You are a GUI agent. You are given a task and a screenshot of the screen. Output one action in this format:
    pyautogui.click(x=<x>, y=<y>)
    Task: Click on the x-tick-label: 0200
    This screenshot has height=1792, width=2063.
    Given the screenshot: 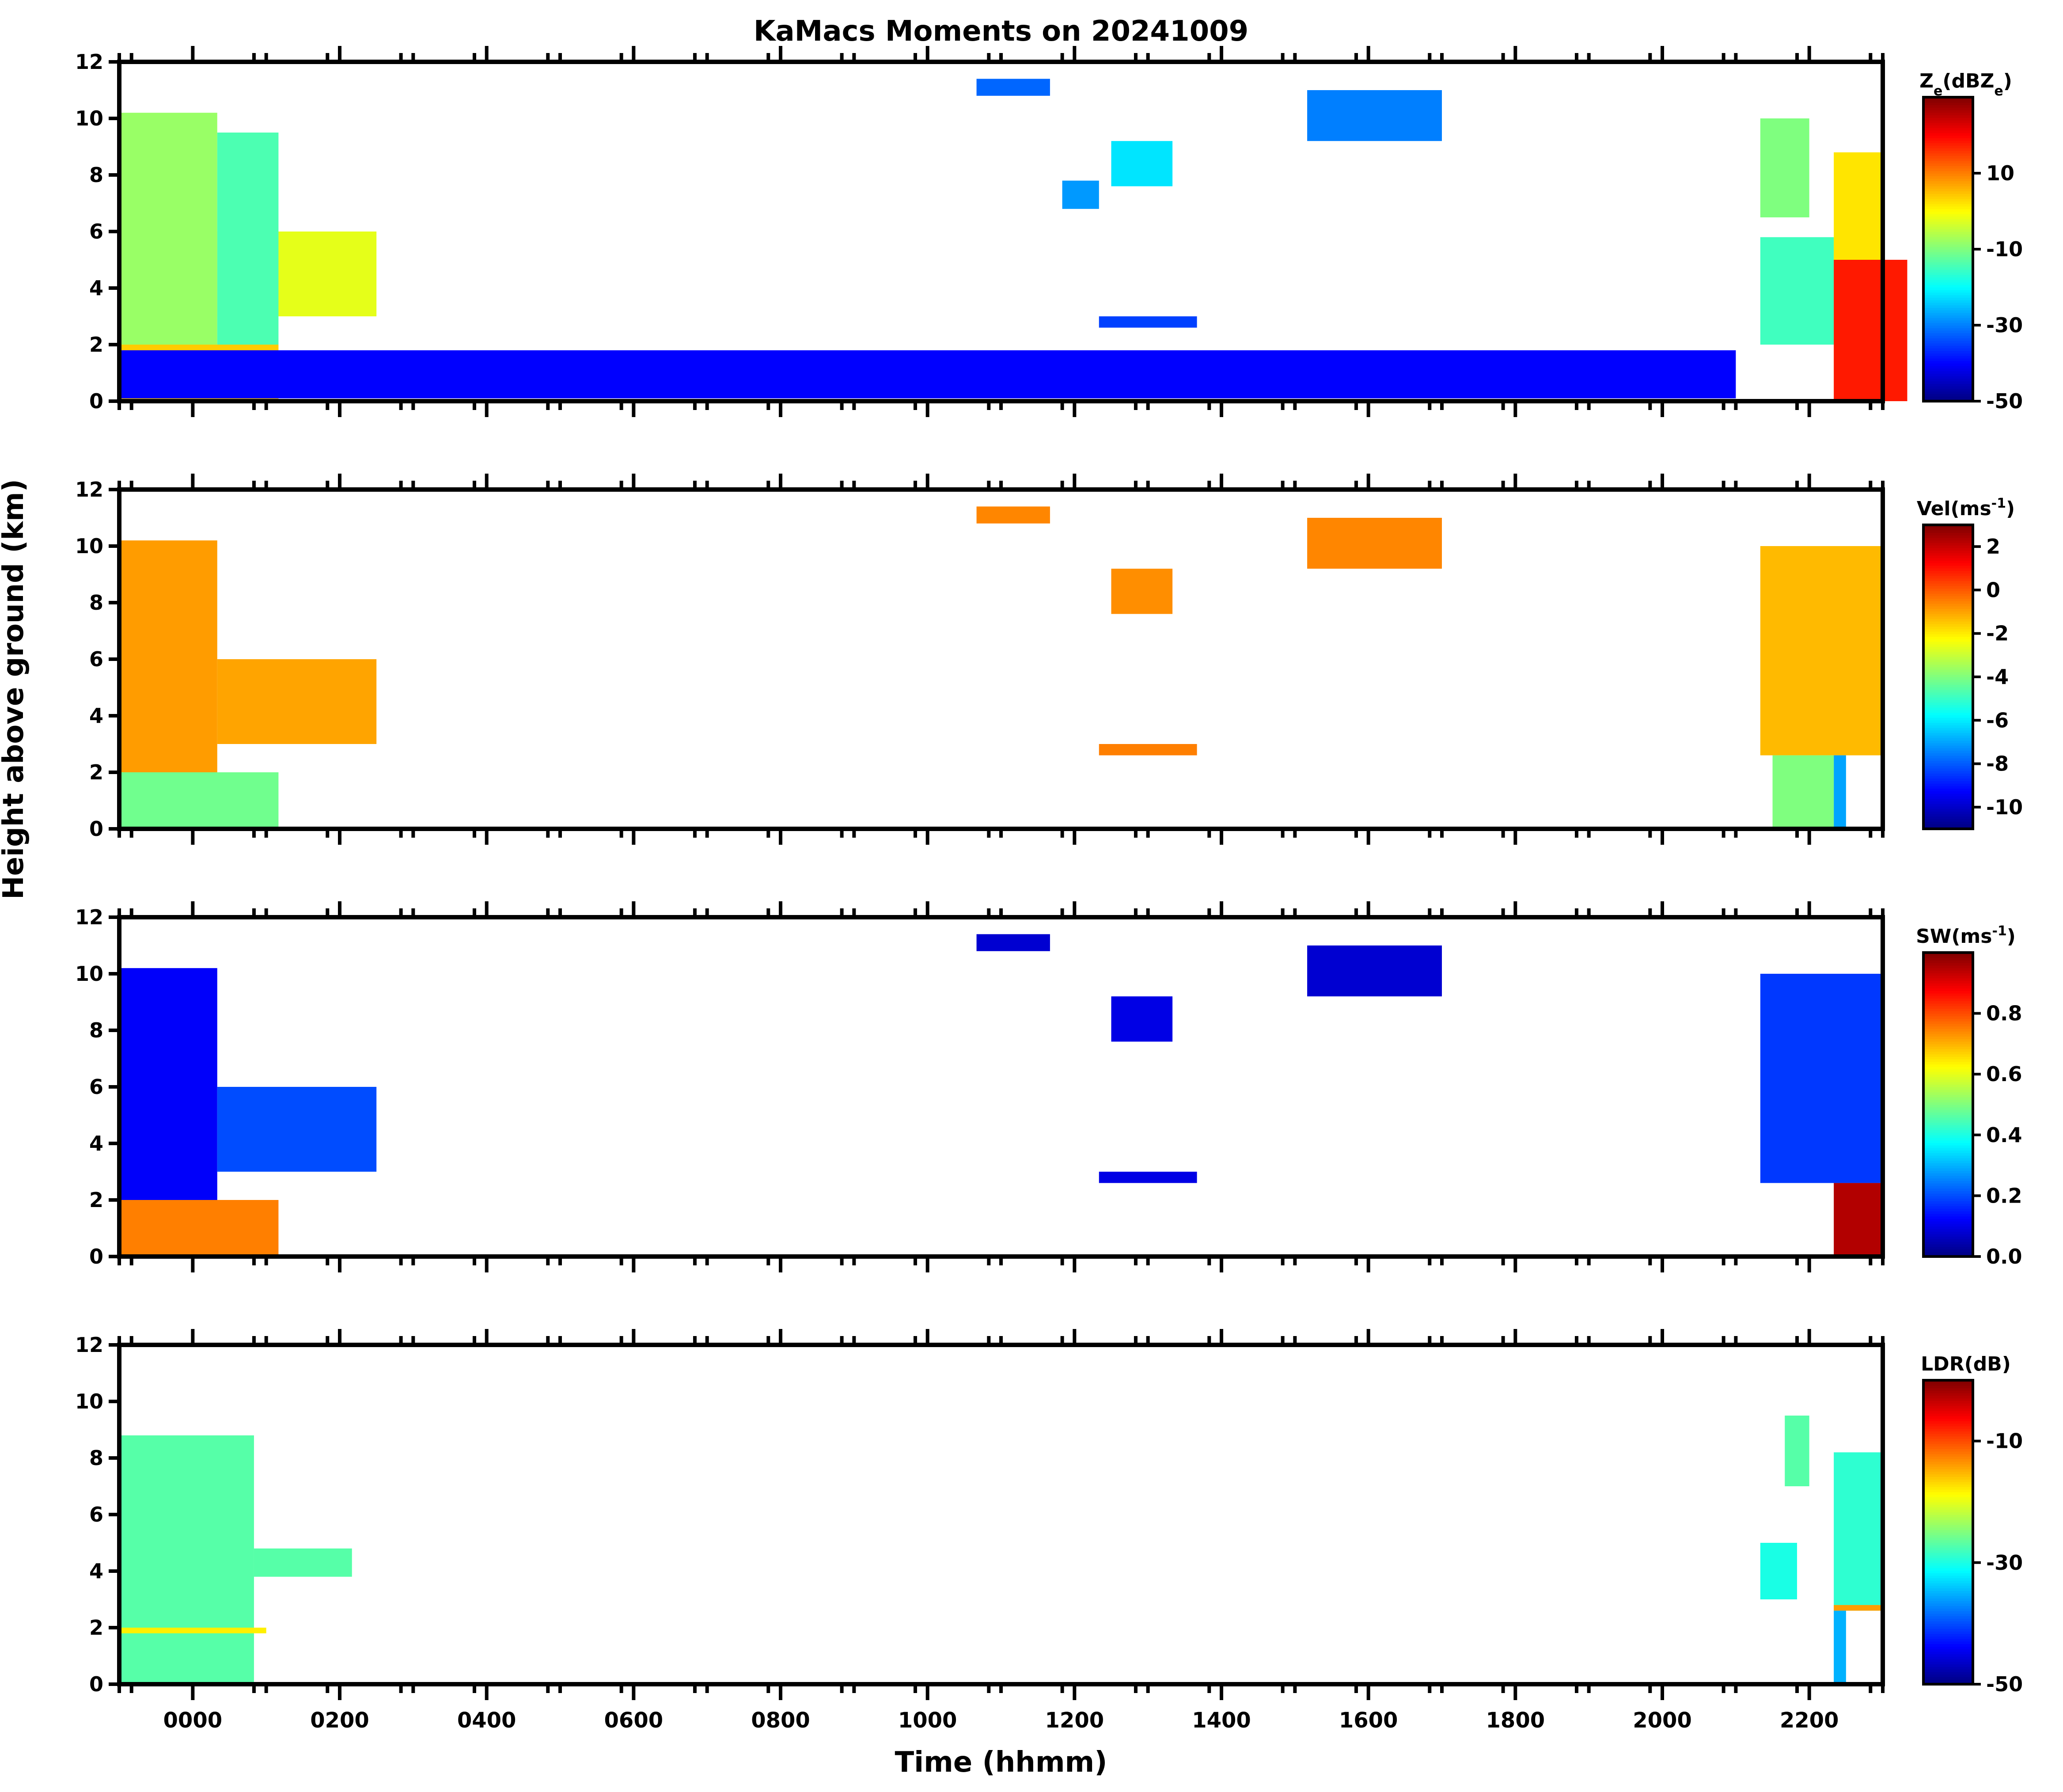 What is the action you would take?
    pyautogui.click(x=339, y=1720)
    